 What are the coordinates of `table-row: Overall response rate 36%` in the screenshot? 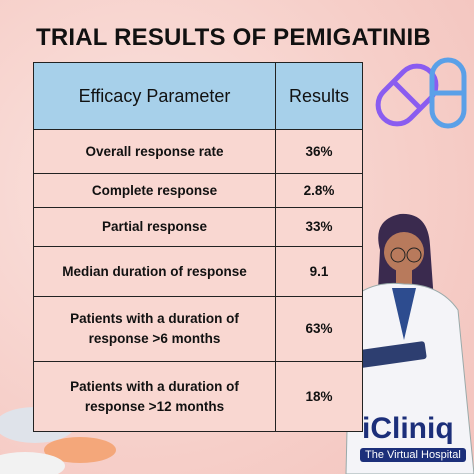 It's located at (198, 151).